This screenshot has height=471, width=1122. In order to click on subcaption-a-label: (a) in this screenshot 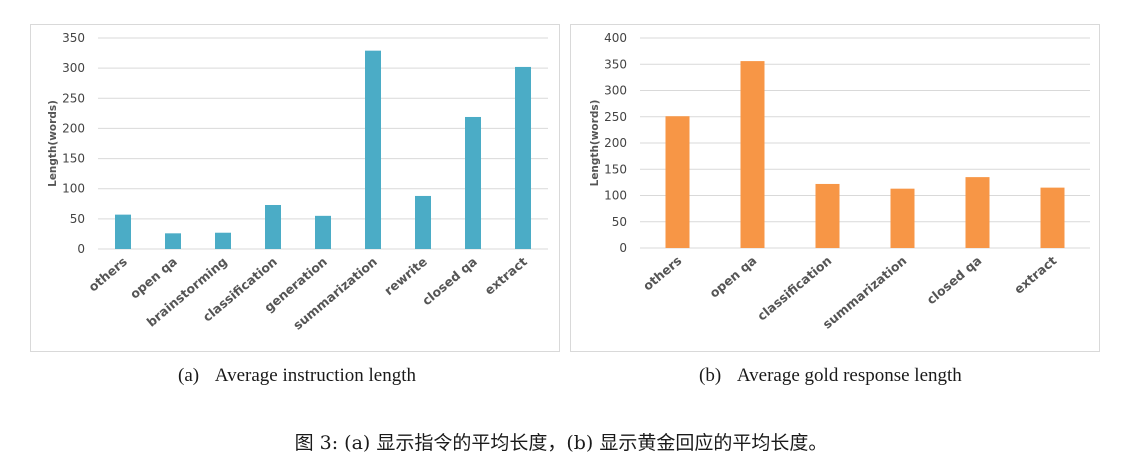, I will do `click(189, 375)`.